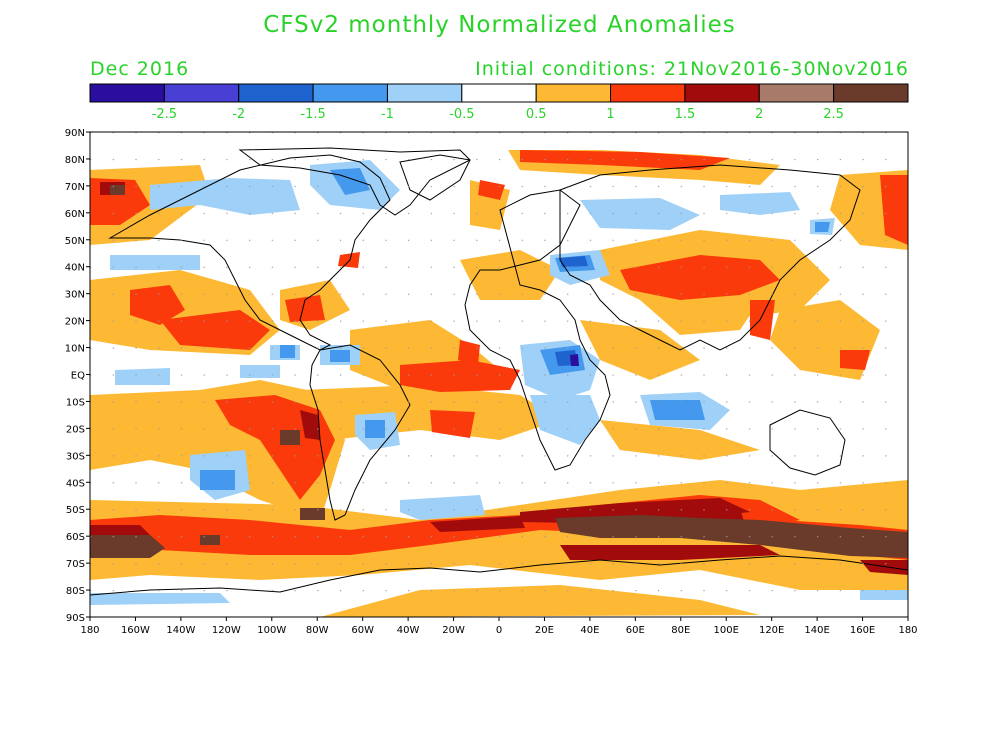  What do you see at coordinates (726, 630) in the screenshot?
I see `lon-label: 100E` at bounding box center [726, 630].